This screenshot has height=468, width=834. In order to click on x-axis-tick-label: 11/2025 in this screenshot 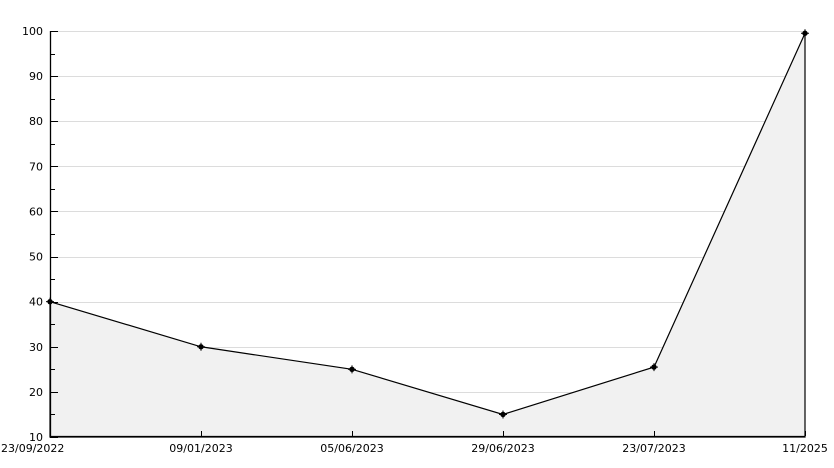, I will do `click(805, 448)`.